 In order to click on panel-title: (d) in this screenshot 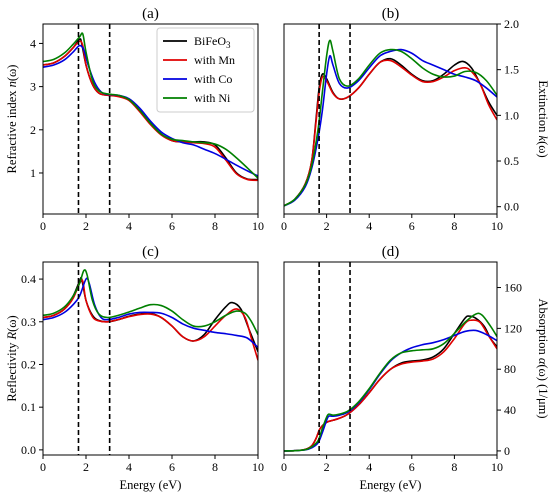, I will do `click(391, 252)`.